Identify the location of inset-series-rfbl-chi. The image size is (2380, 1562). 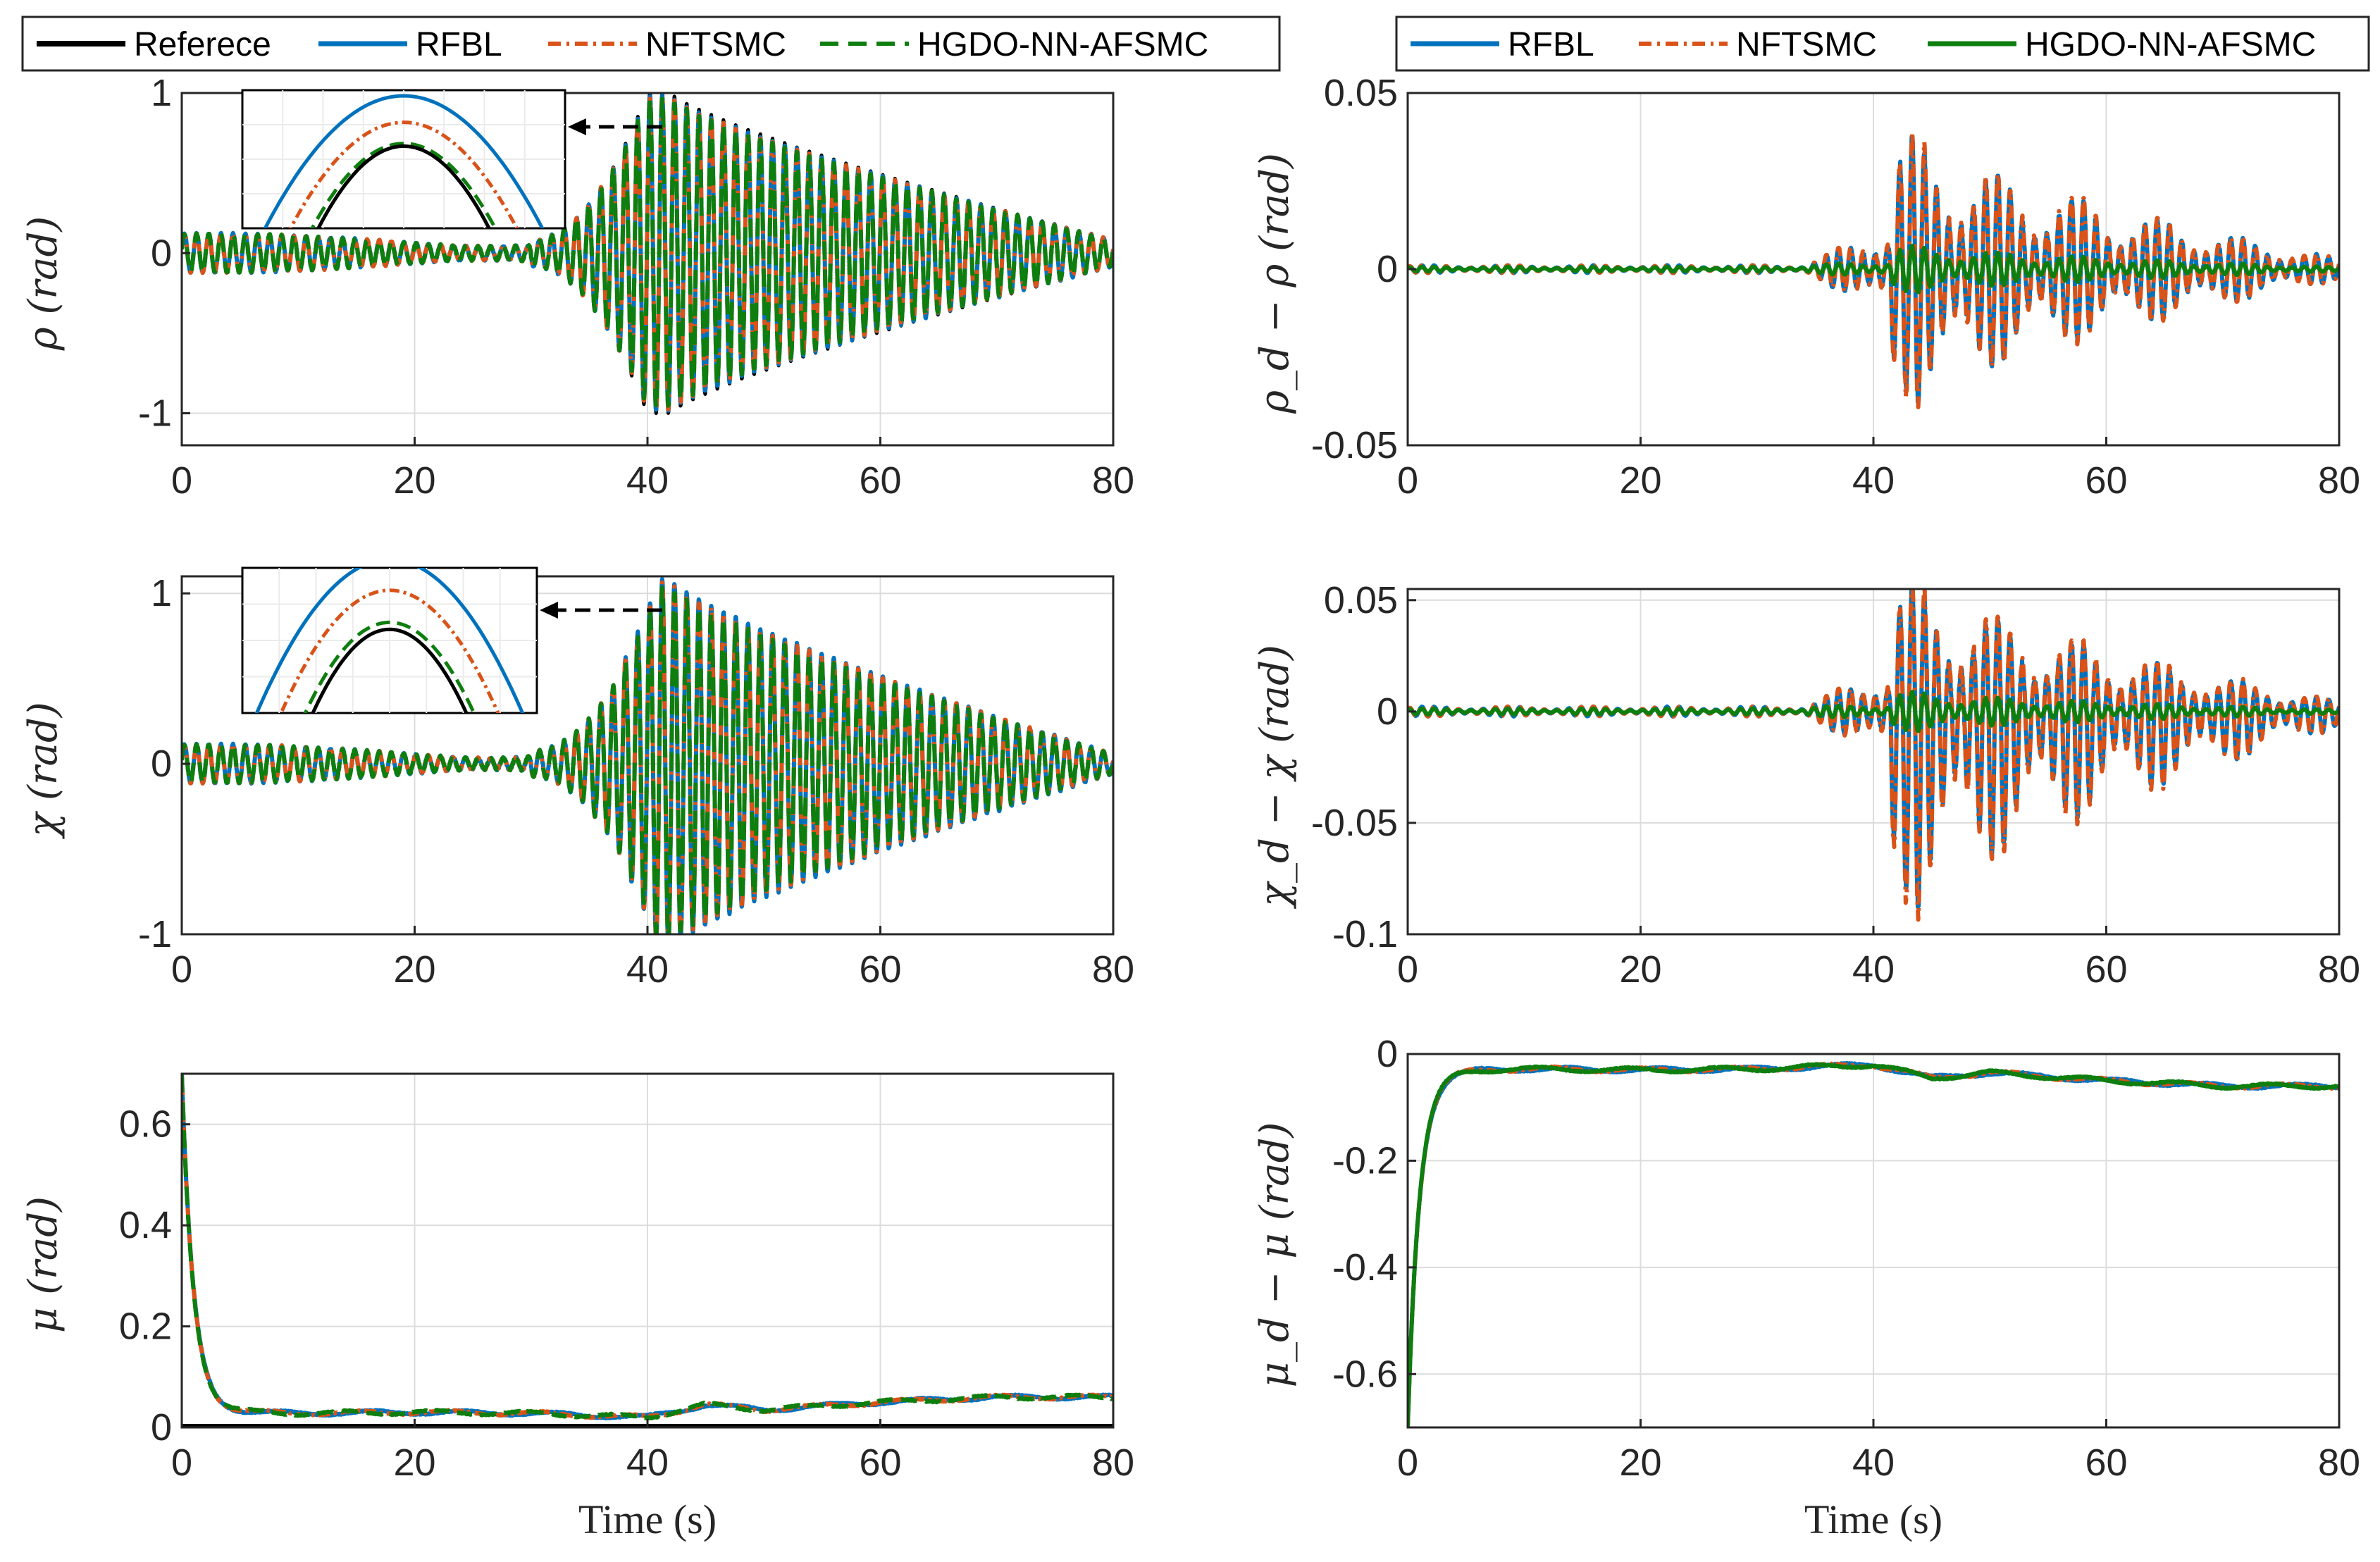
(389, 640).